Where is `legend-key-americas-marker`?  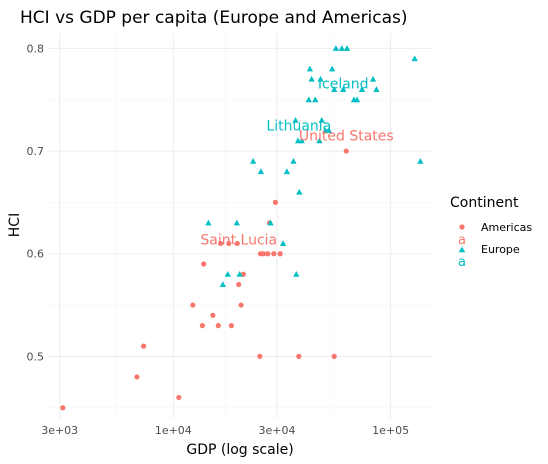 legend-key-americas-marker is located at coordinates (462, 227).